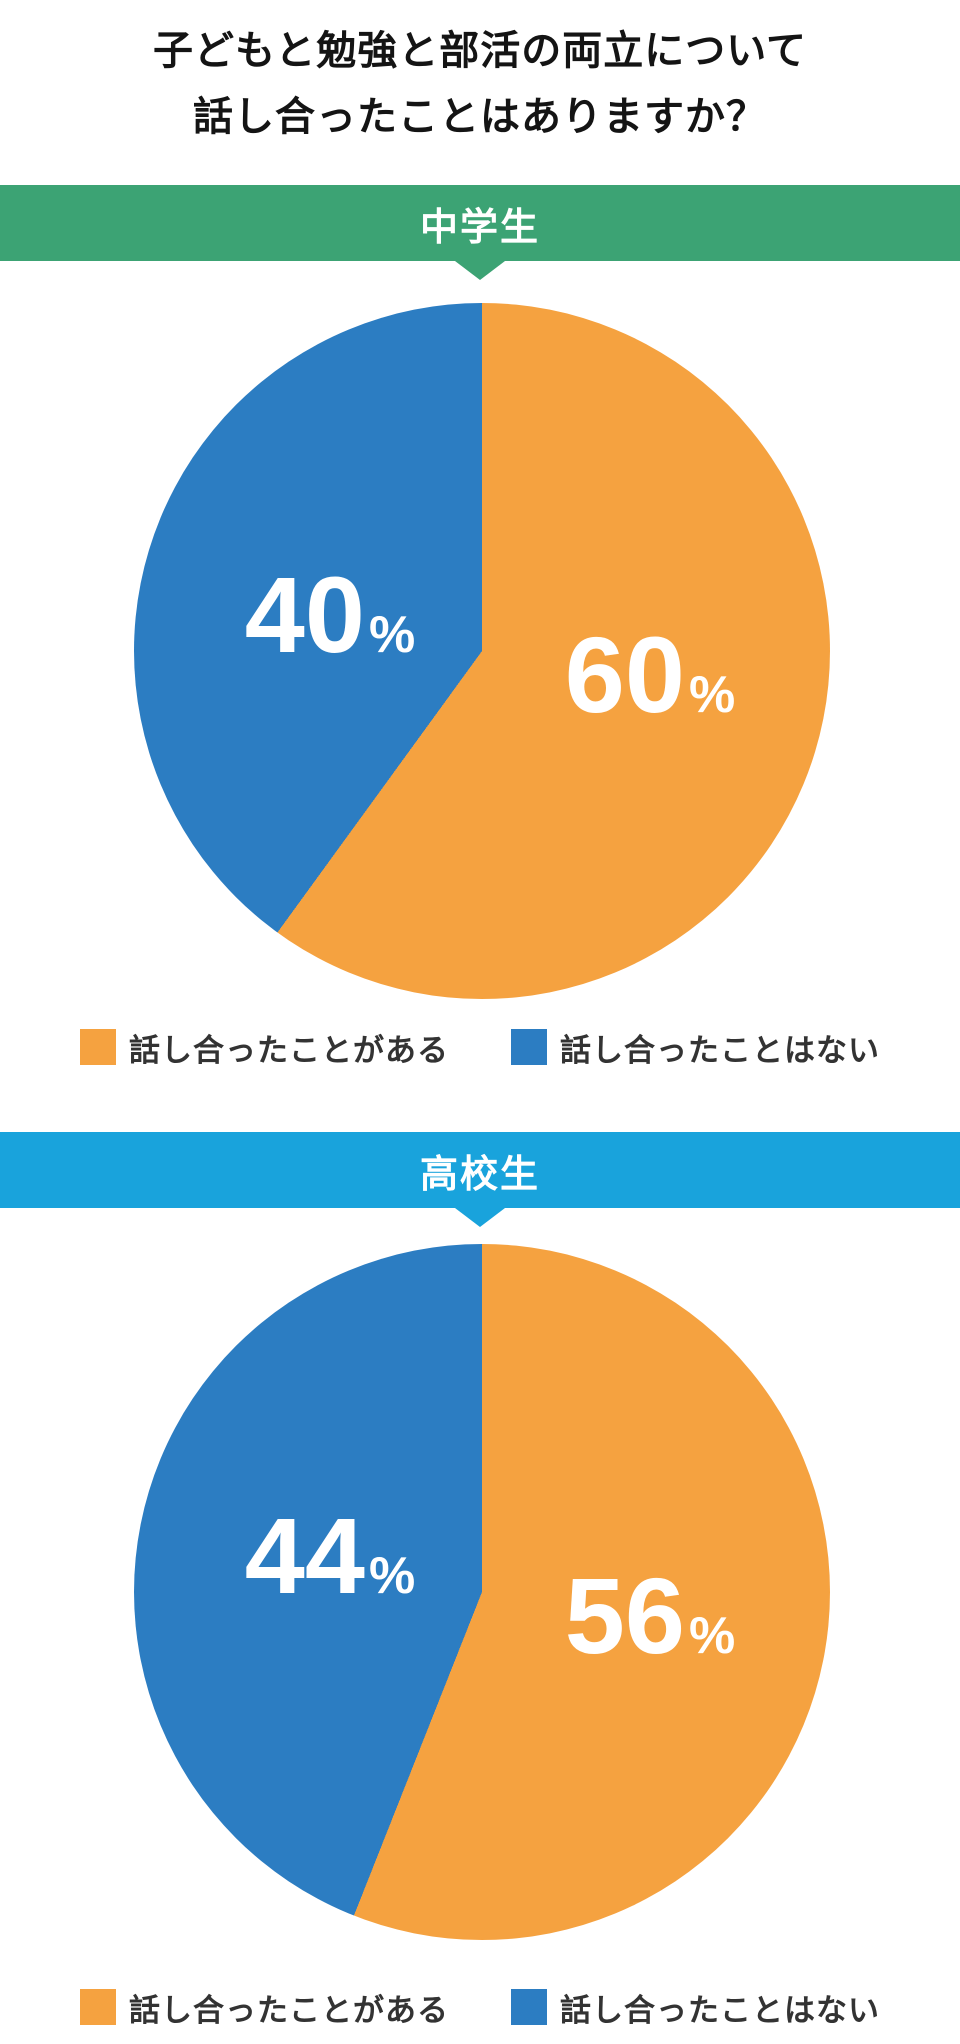  I want to click on slice-value: 40, so click(304, 614).